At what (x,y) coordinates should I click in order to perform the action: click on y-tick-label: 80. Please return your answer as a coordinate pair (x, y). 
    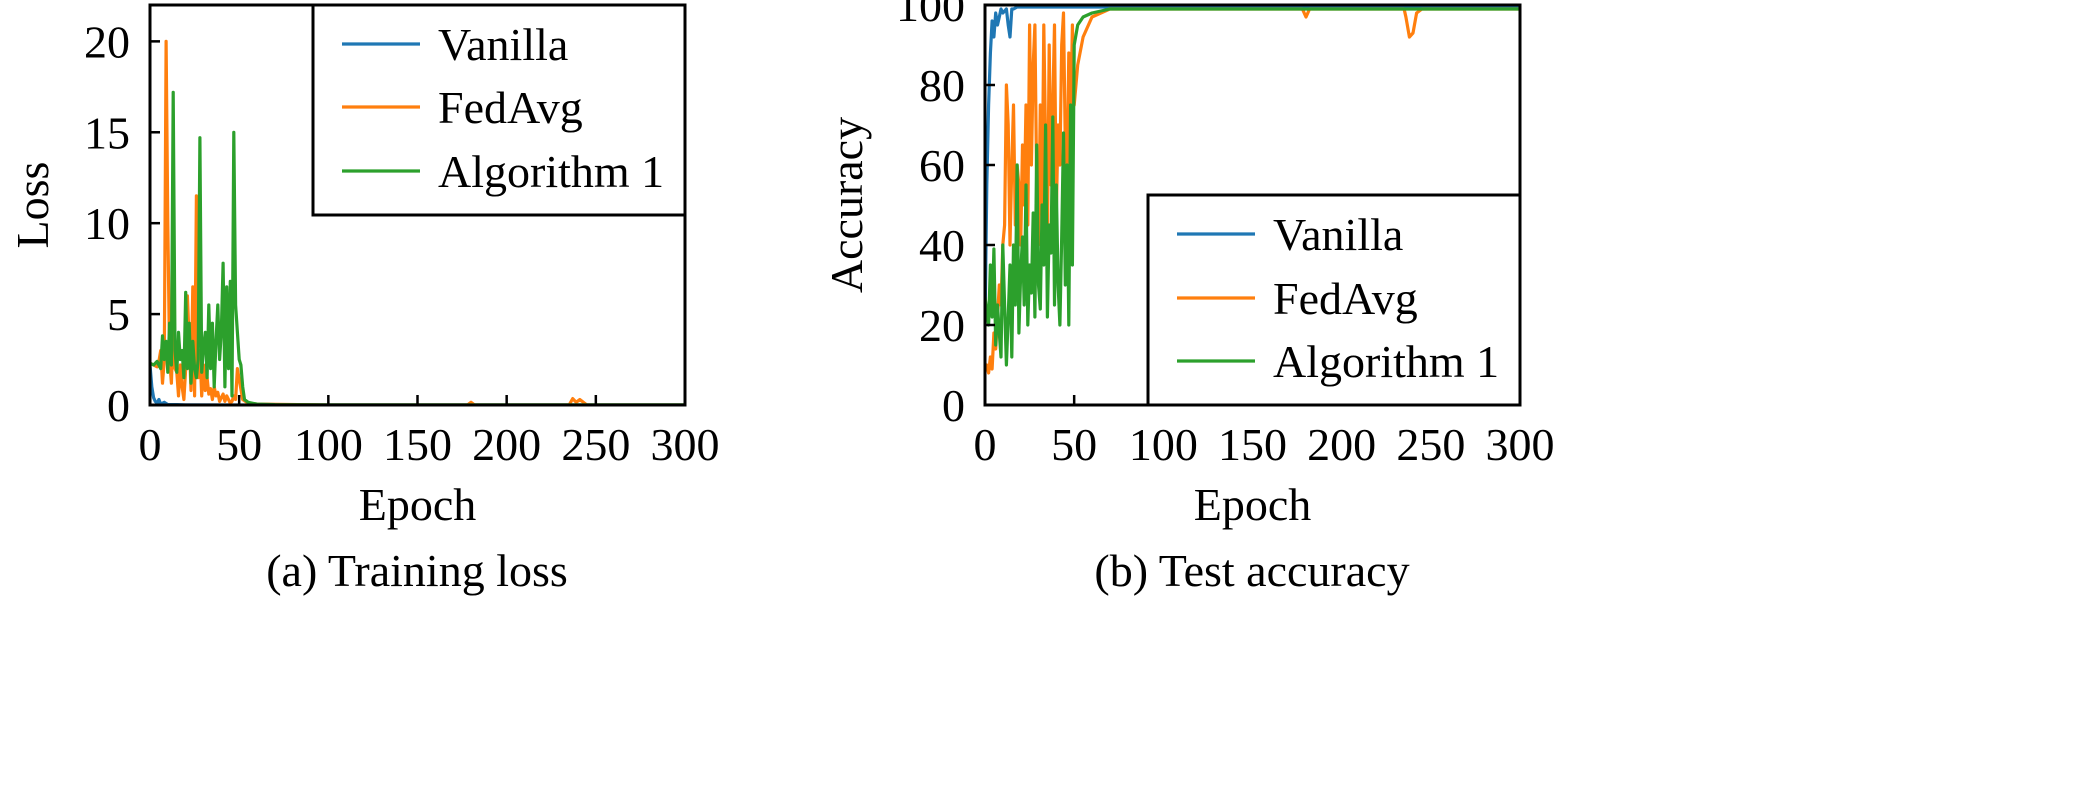
    Looking at the image, I should click on (942, 85).